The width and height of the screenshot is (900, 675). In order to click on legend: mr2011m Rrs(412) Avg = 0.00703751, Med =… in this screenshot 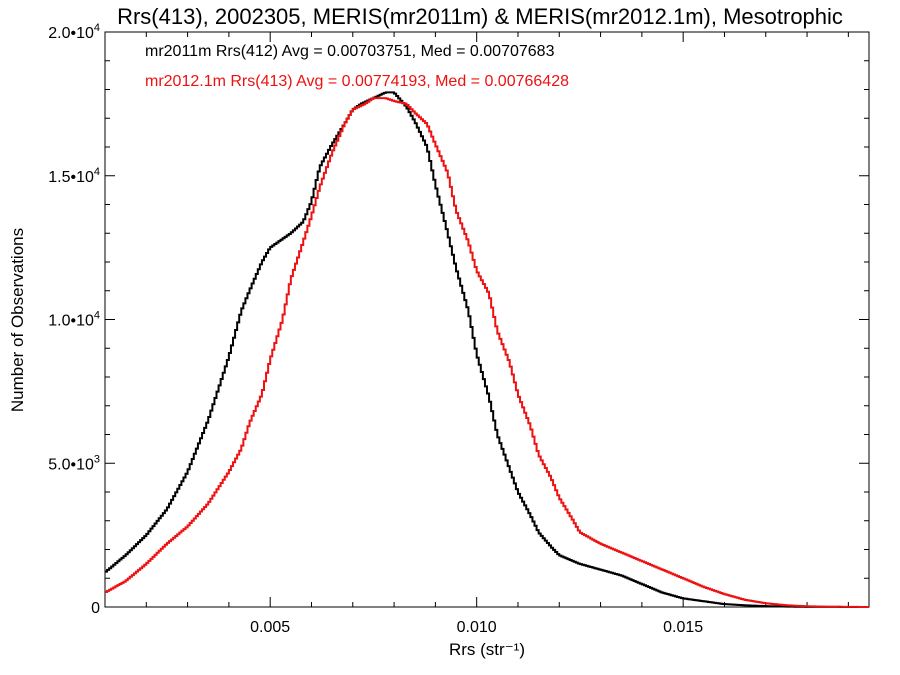, I will do `click(357, 66)`.